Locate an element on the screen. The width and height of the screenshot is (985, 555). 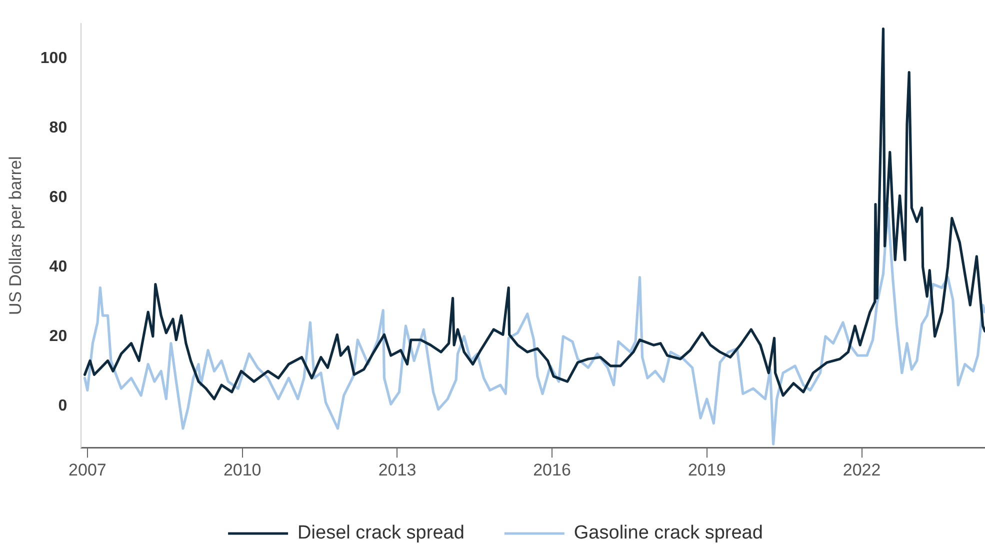
y-tick-label: 0 is located at coordinates (63, 405).